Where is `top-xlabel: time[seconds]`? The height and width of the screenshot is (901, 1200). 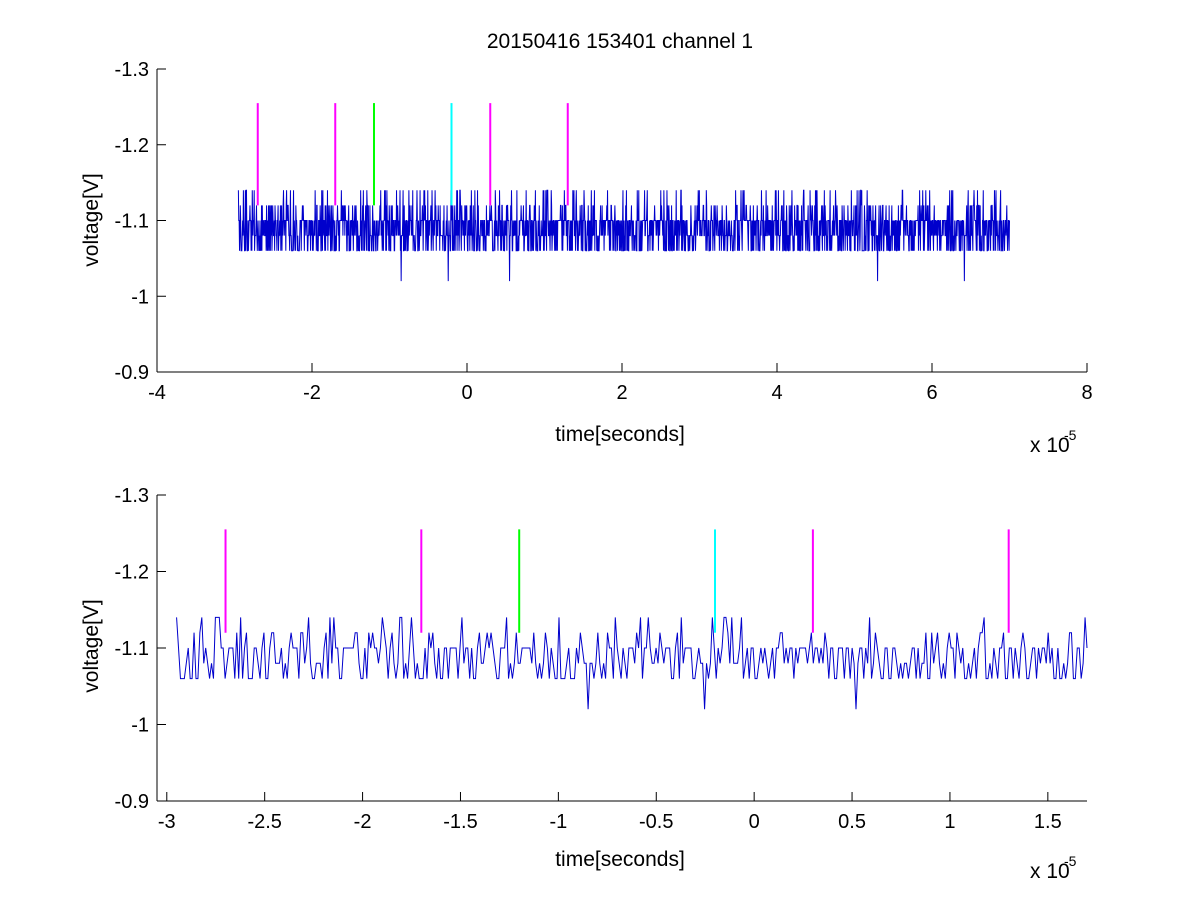 top-xlabel: time[seconds] is located at coordinates (620, 434).